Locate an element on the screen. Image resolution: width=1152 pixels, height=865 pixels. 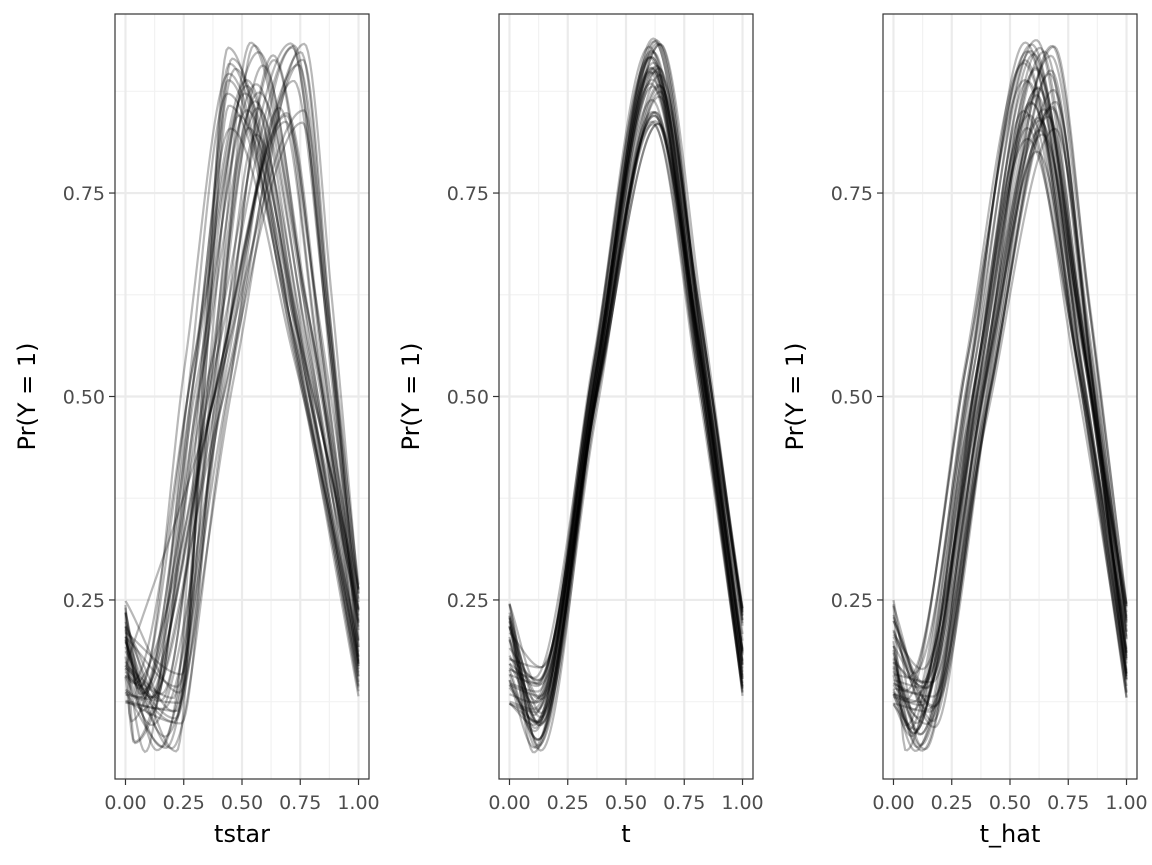
x-tick-label: 0.50 is located at coordinates (626, 803).